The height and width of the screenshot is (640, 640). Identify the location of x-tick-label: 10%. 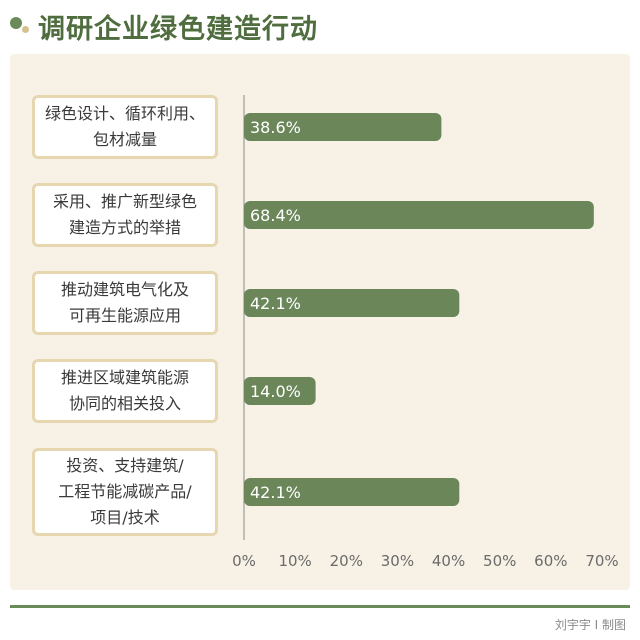
(294, 561).